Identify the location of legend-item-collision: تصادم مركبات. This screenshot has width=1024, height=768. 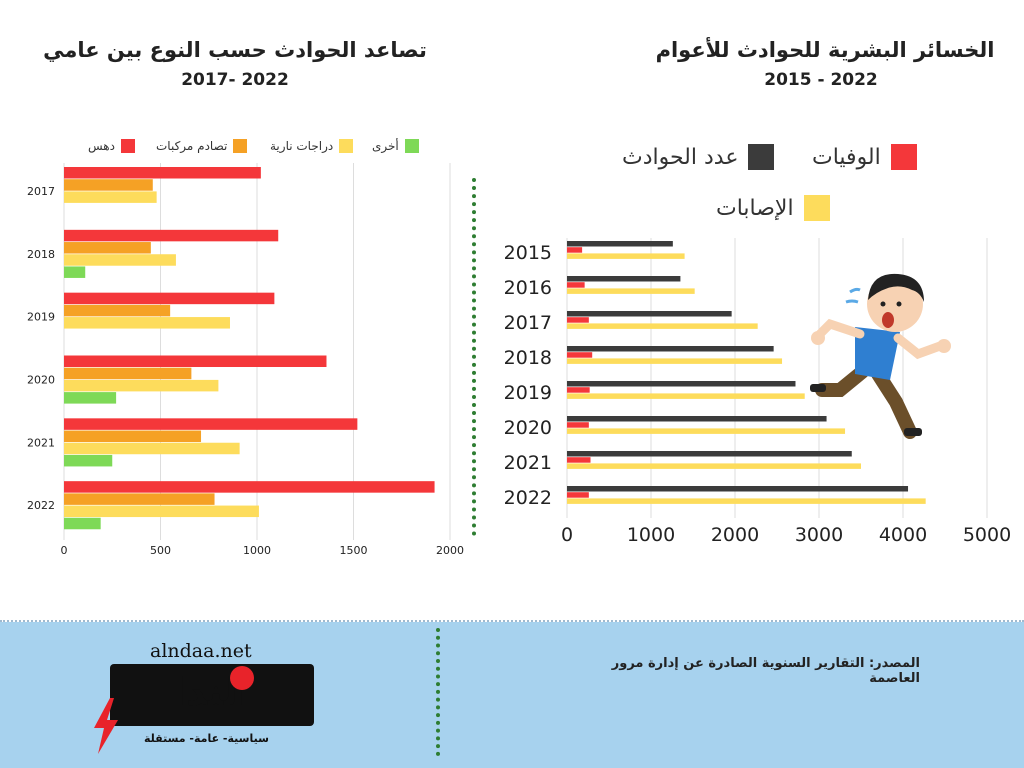
(202, 146).